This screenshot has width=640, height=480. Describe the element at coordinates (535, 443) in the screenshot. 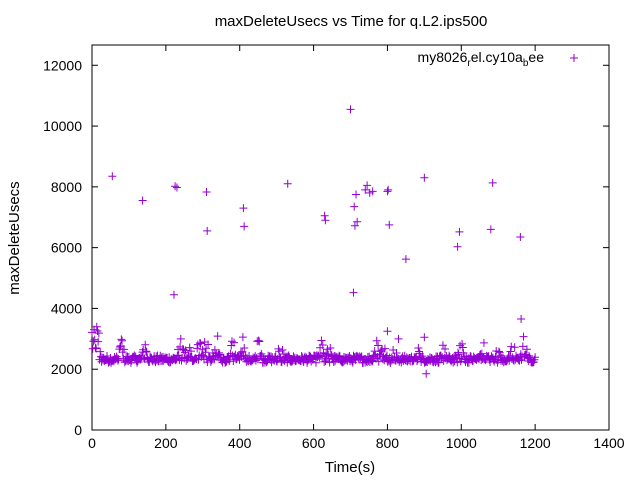

I see `x-tick-label: 1200` at that location.